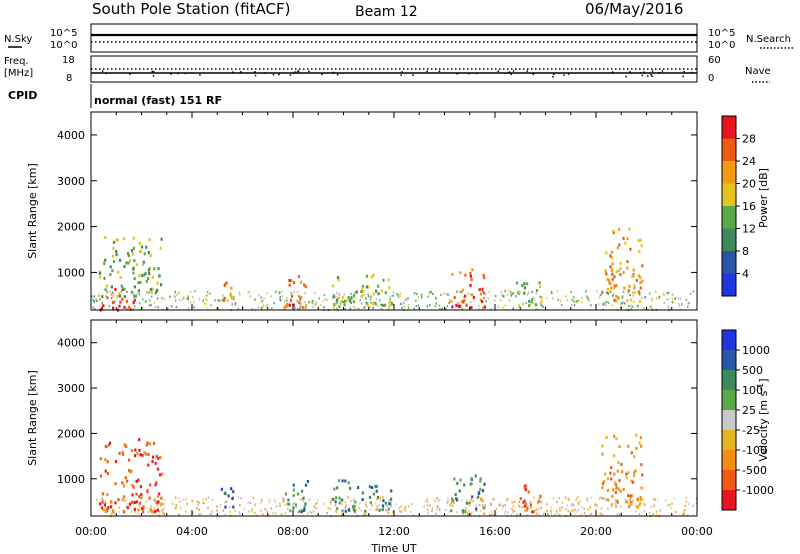 This screenshot has width=800, height=554. I want to click on power-colorbar-label: Power [dB], so click(763, 198).